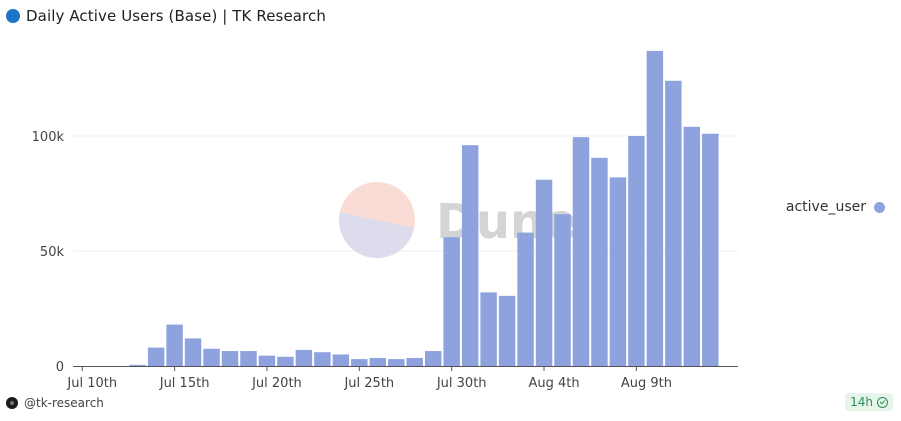  I want to click on legend: active_user, so click(835, 207).